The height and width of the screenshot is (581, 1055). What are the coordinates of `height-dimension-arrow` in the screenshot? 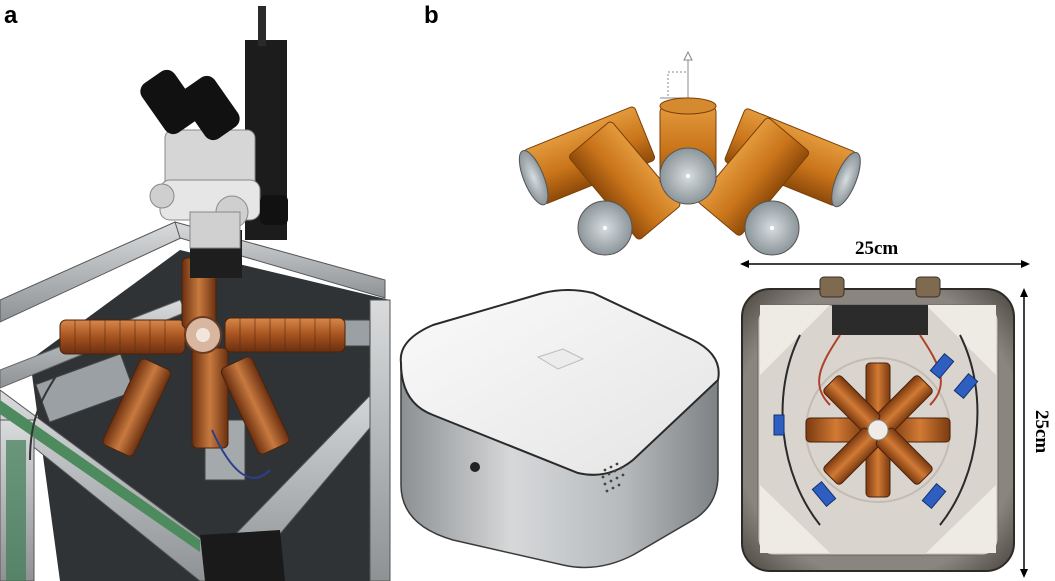 It's located at (1024, 433).